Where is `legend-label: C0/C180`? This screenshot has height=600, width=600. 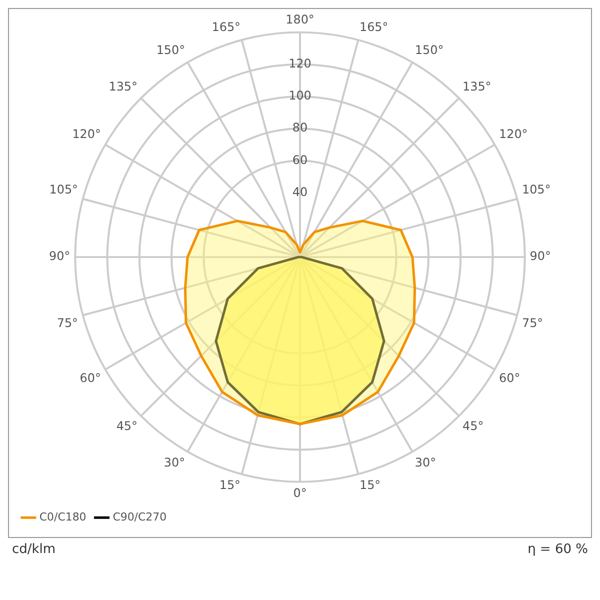
legend-label: C0/C180 is located at coordinates (62, 517).